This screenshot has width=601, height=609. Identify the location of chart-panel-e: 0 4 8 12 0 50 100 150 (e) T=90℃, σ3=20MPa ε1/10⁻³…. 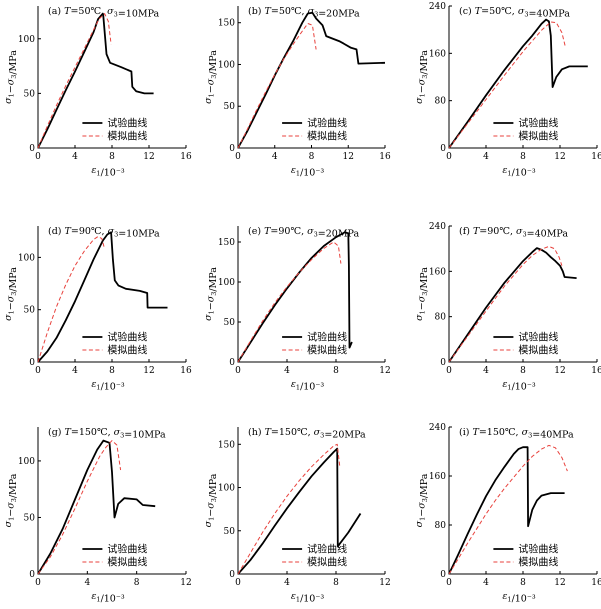
(297, 309).